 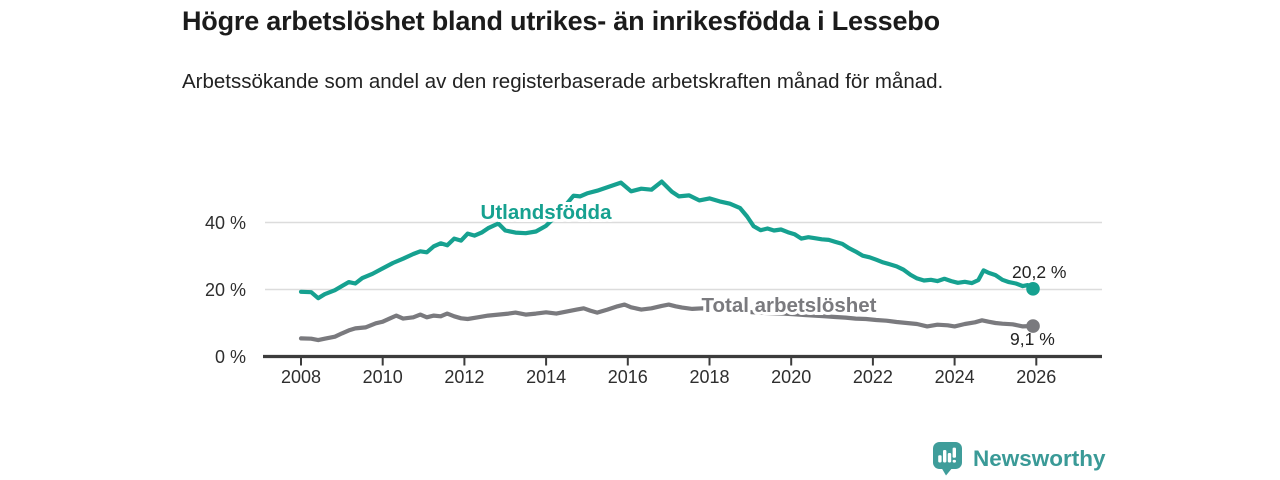 What do you see at coordinates (230, 357) in the screenshot?
I see `y-tick-label-0: 0 %` at bounding box center [230, 357].